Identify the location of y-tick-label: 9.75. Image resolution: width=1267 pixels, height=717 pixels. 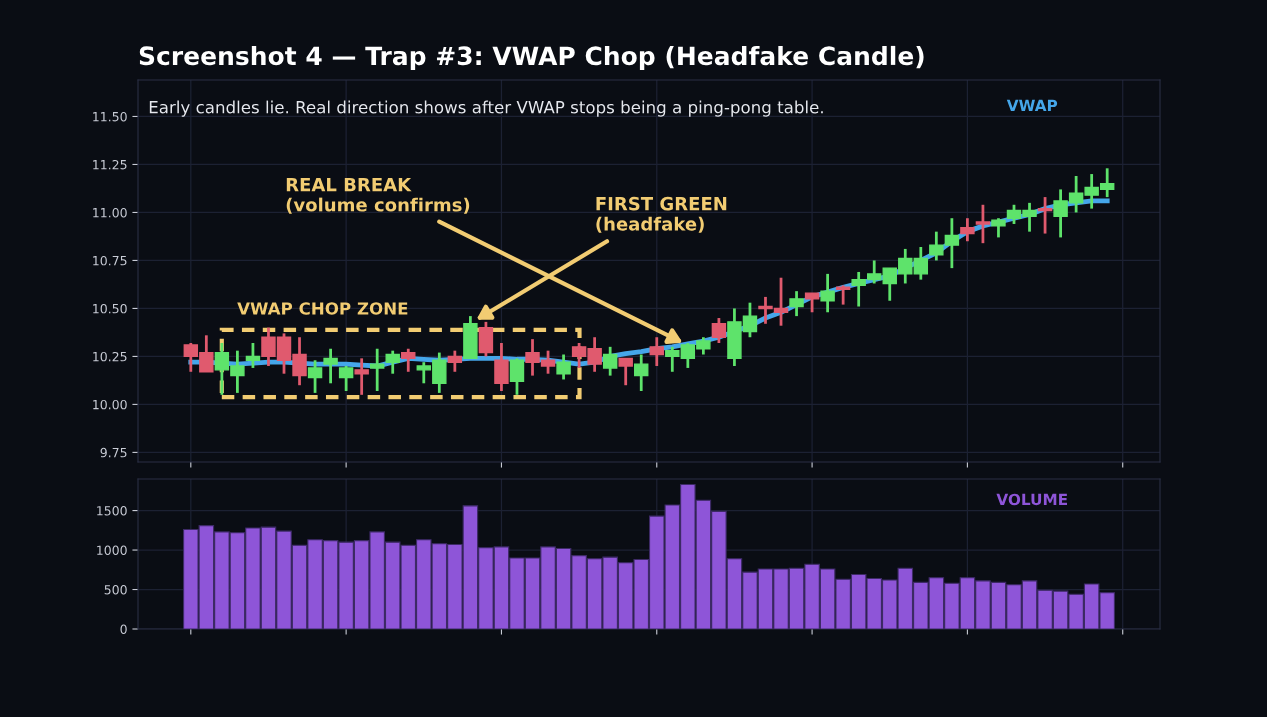
(113, 452).